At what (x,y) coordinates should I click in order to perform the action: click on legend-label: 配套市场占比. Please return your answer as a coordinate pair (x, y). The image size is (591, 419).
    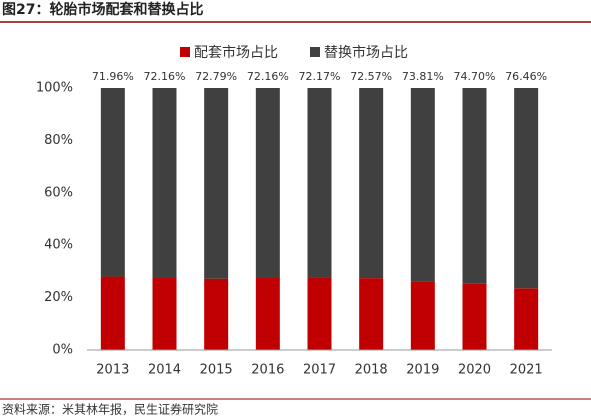
    Looking at the image, I should click on (236, 52).